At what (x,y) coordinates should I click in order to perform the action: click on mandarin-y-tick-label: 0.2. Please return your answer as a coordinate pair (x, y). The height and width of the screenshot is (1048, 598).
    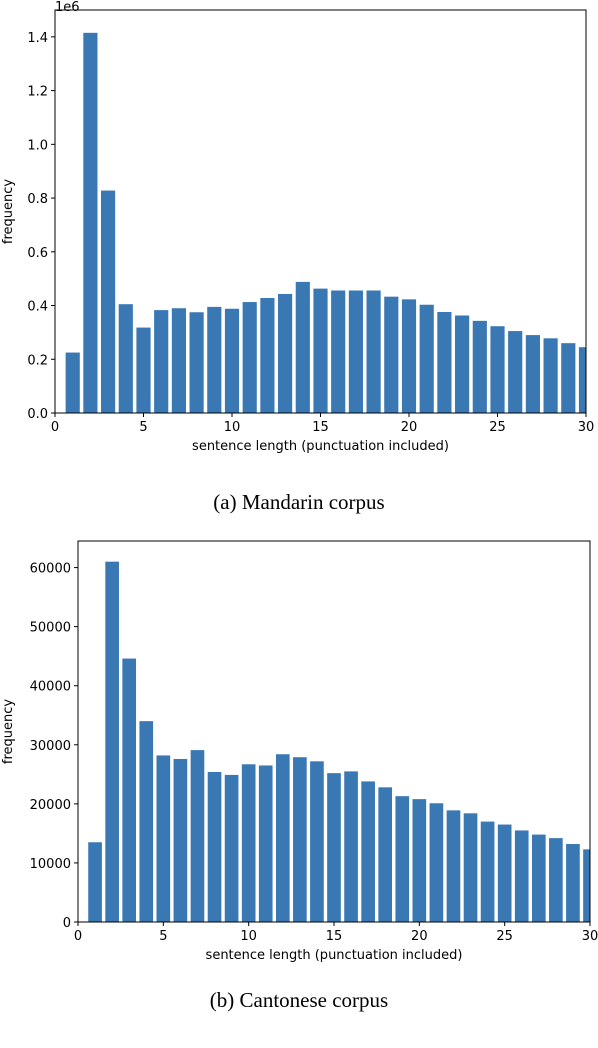
    Looking at the image, I should click on (37, 360).